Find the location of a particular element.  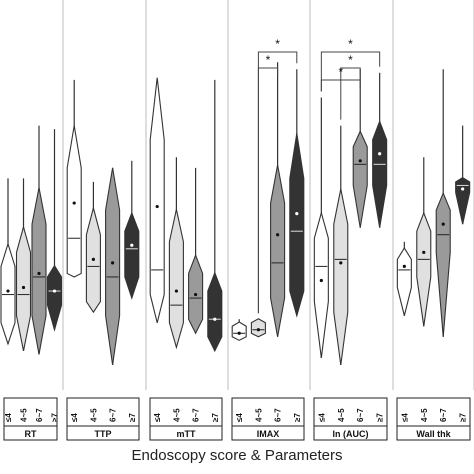

panel-label: IMAX is located at coordinates (268, 434).